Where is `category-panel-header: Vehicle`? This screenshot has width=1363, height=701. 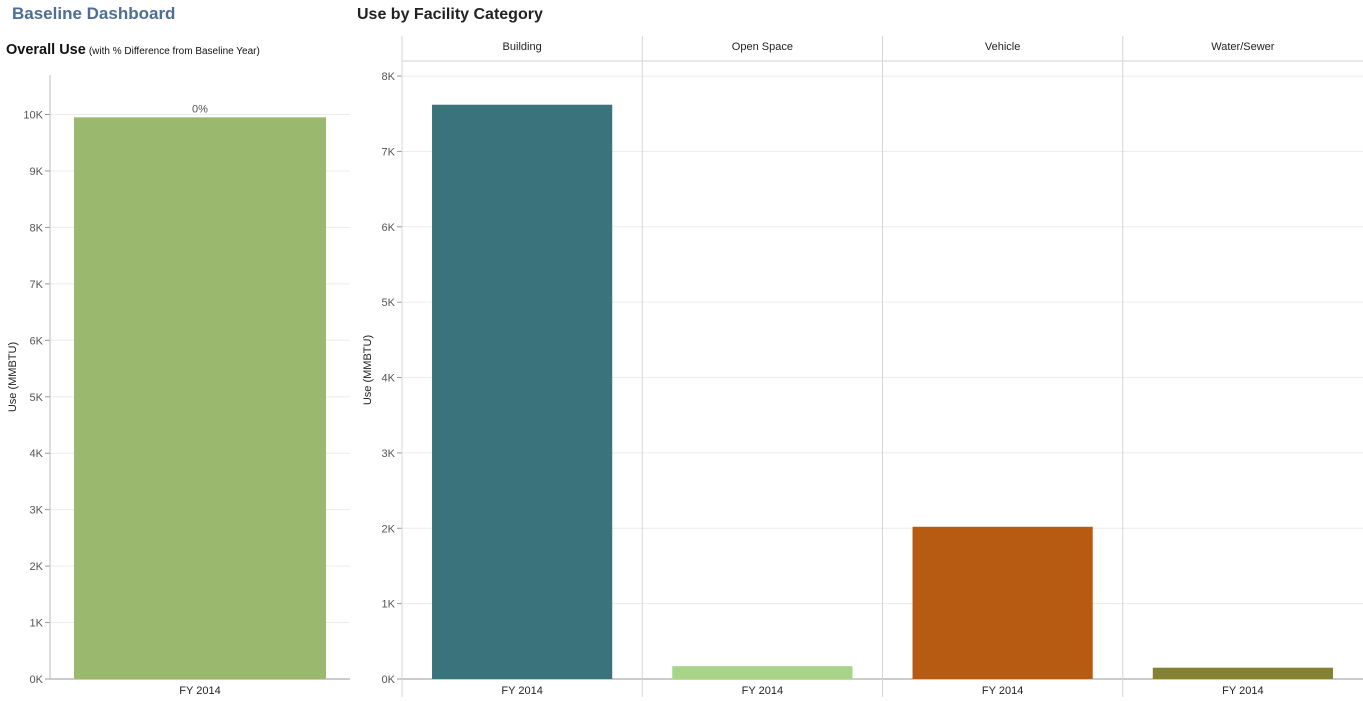 category-panel-header: Vehicle is located at coordinates (1002, 47).